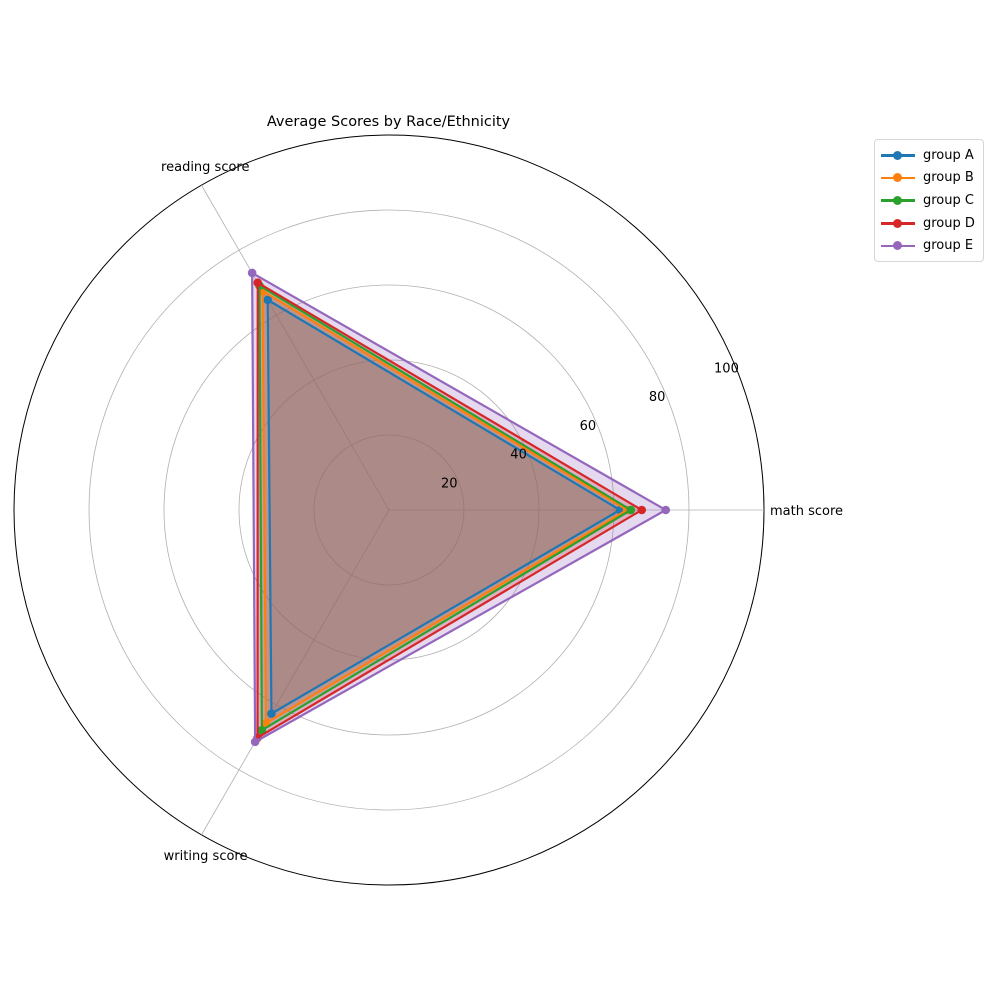 Image resolution: width=1000 pixels, height=1000 pixels. Describe the element at coordinates (518, 455) in the screenshot. I see `r-tick-label: 40` at that location.